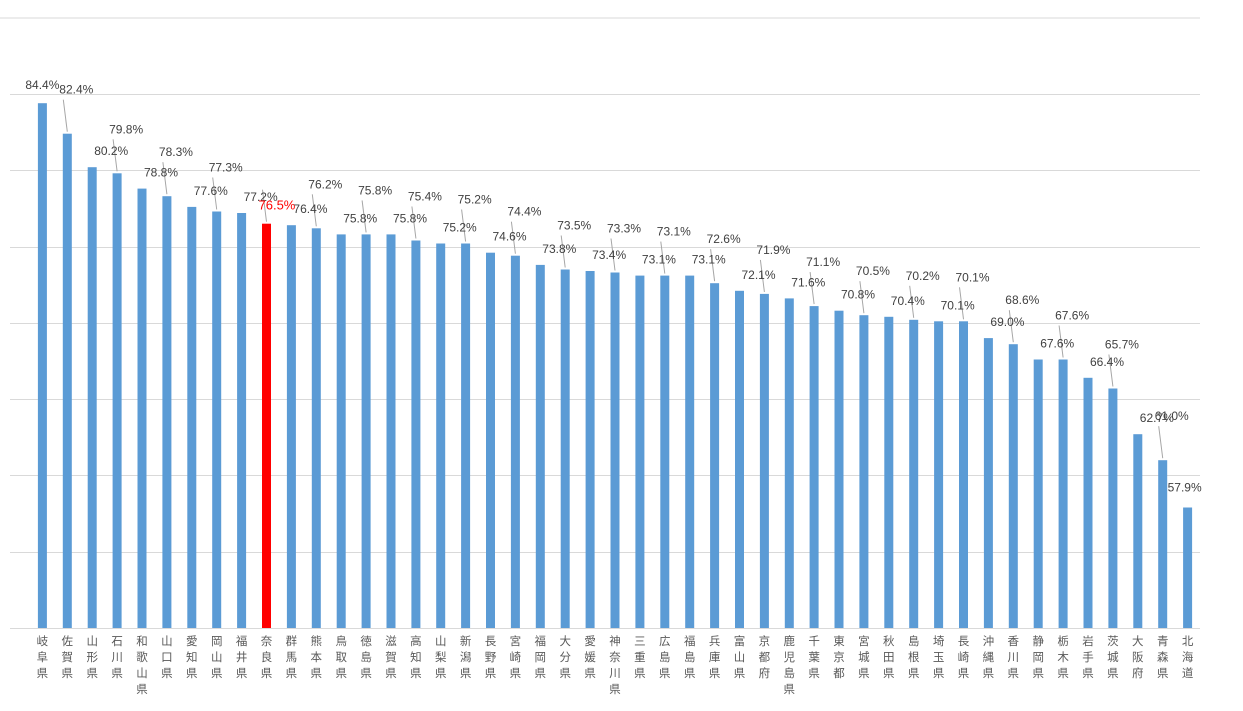 The image size is (1243, 711). Describe the element at coordinates (68, 657) in the screenshot. I see `category-label: 佐賀県` at that location.